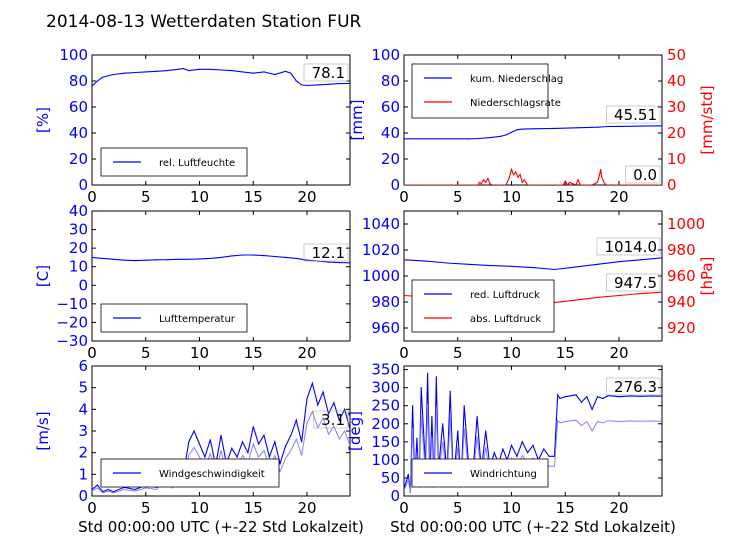  Describe the element at coordinates (146, 353) in the screenshot. I see `x-tick-label: 5` at that location.